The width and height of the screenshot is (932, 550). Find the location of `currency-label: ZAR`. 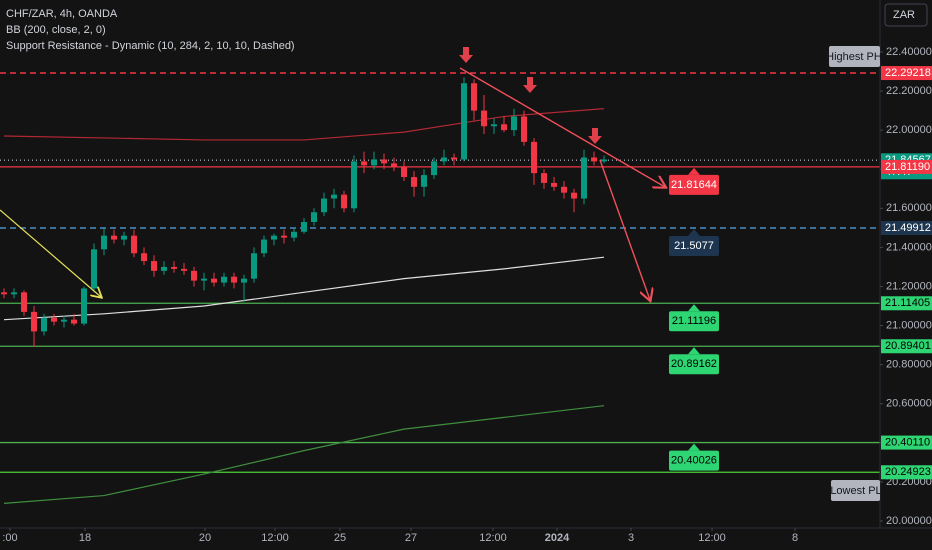

currency-label: ZAR is located at coordinates (904, 15).